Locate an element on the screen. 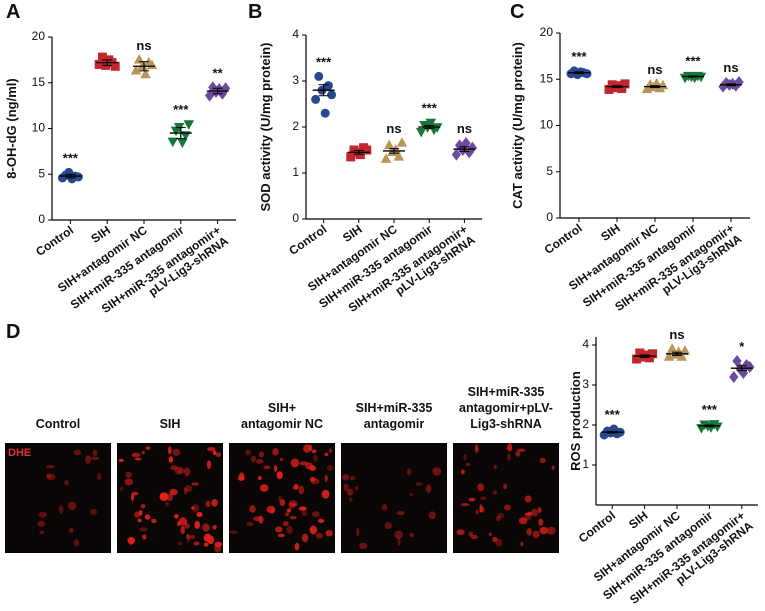  y-tick-label: 4 is located at coordinates (295, 34).